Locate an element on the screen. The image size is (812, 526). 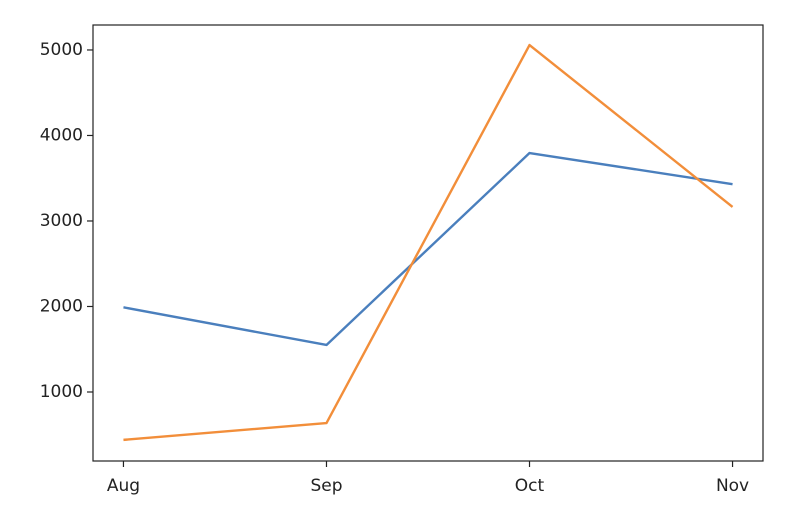
y-tick-label: 5000 is located at coordinates (61, 50).